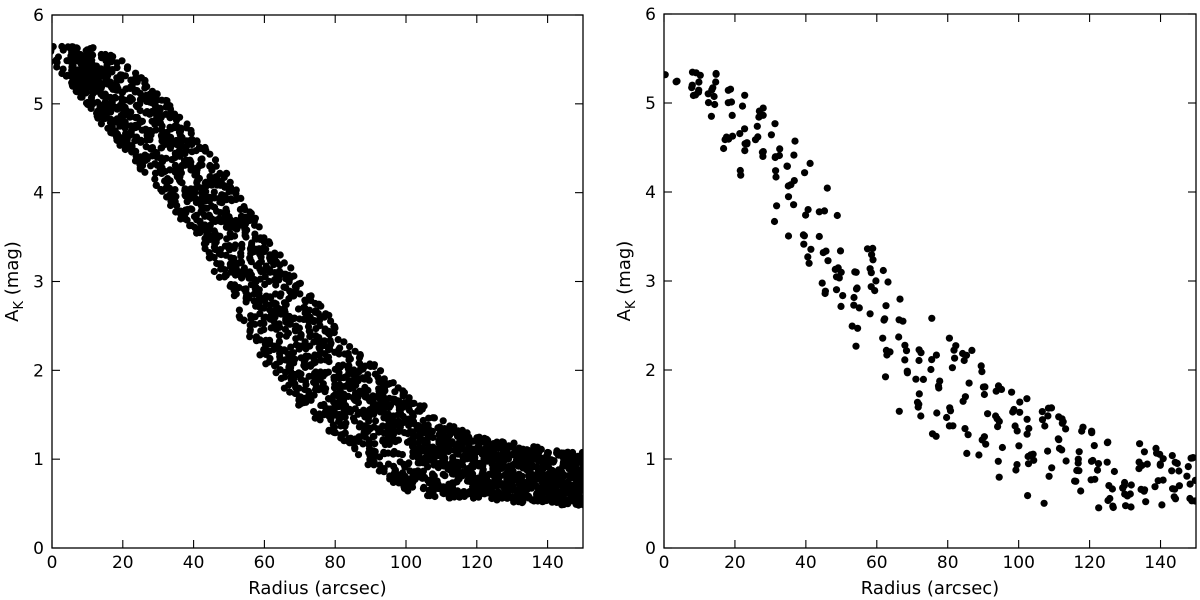 This screenshot has width=1200, height=600. Describe the element at coordinates (1089, 563) in the screenshot. I see `x-tick-label: 120` at that location.